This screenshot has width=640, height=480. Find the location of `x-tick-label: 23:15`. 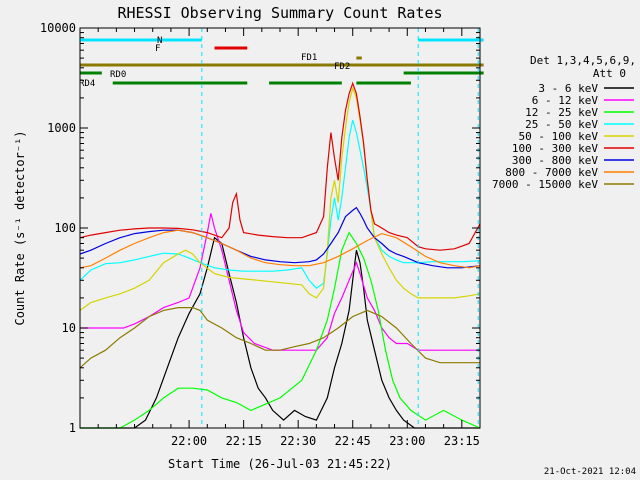

x-tick-label: 23:15 is located at coordinates (462, 441).